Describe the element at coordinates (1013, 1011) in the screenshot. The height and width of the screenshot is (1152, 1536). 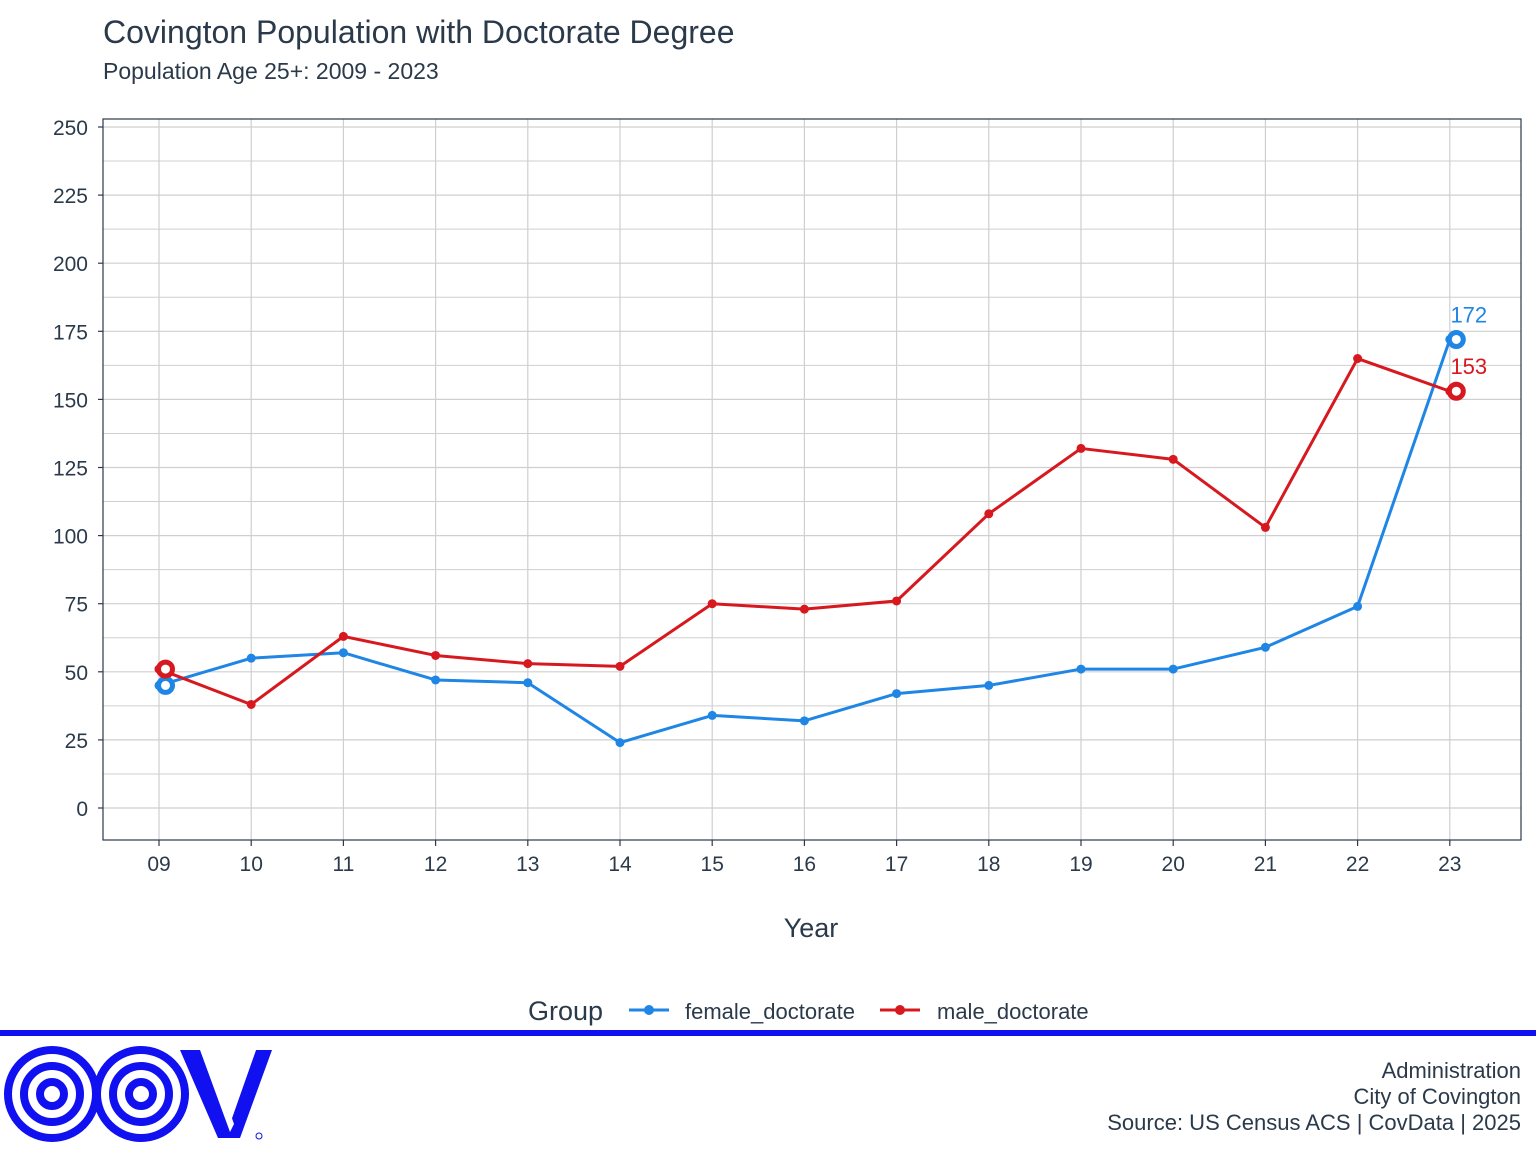
I see `legend-label-male: male_doctorate` at that location.